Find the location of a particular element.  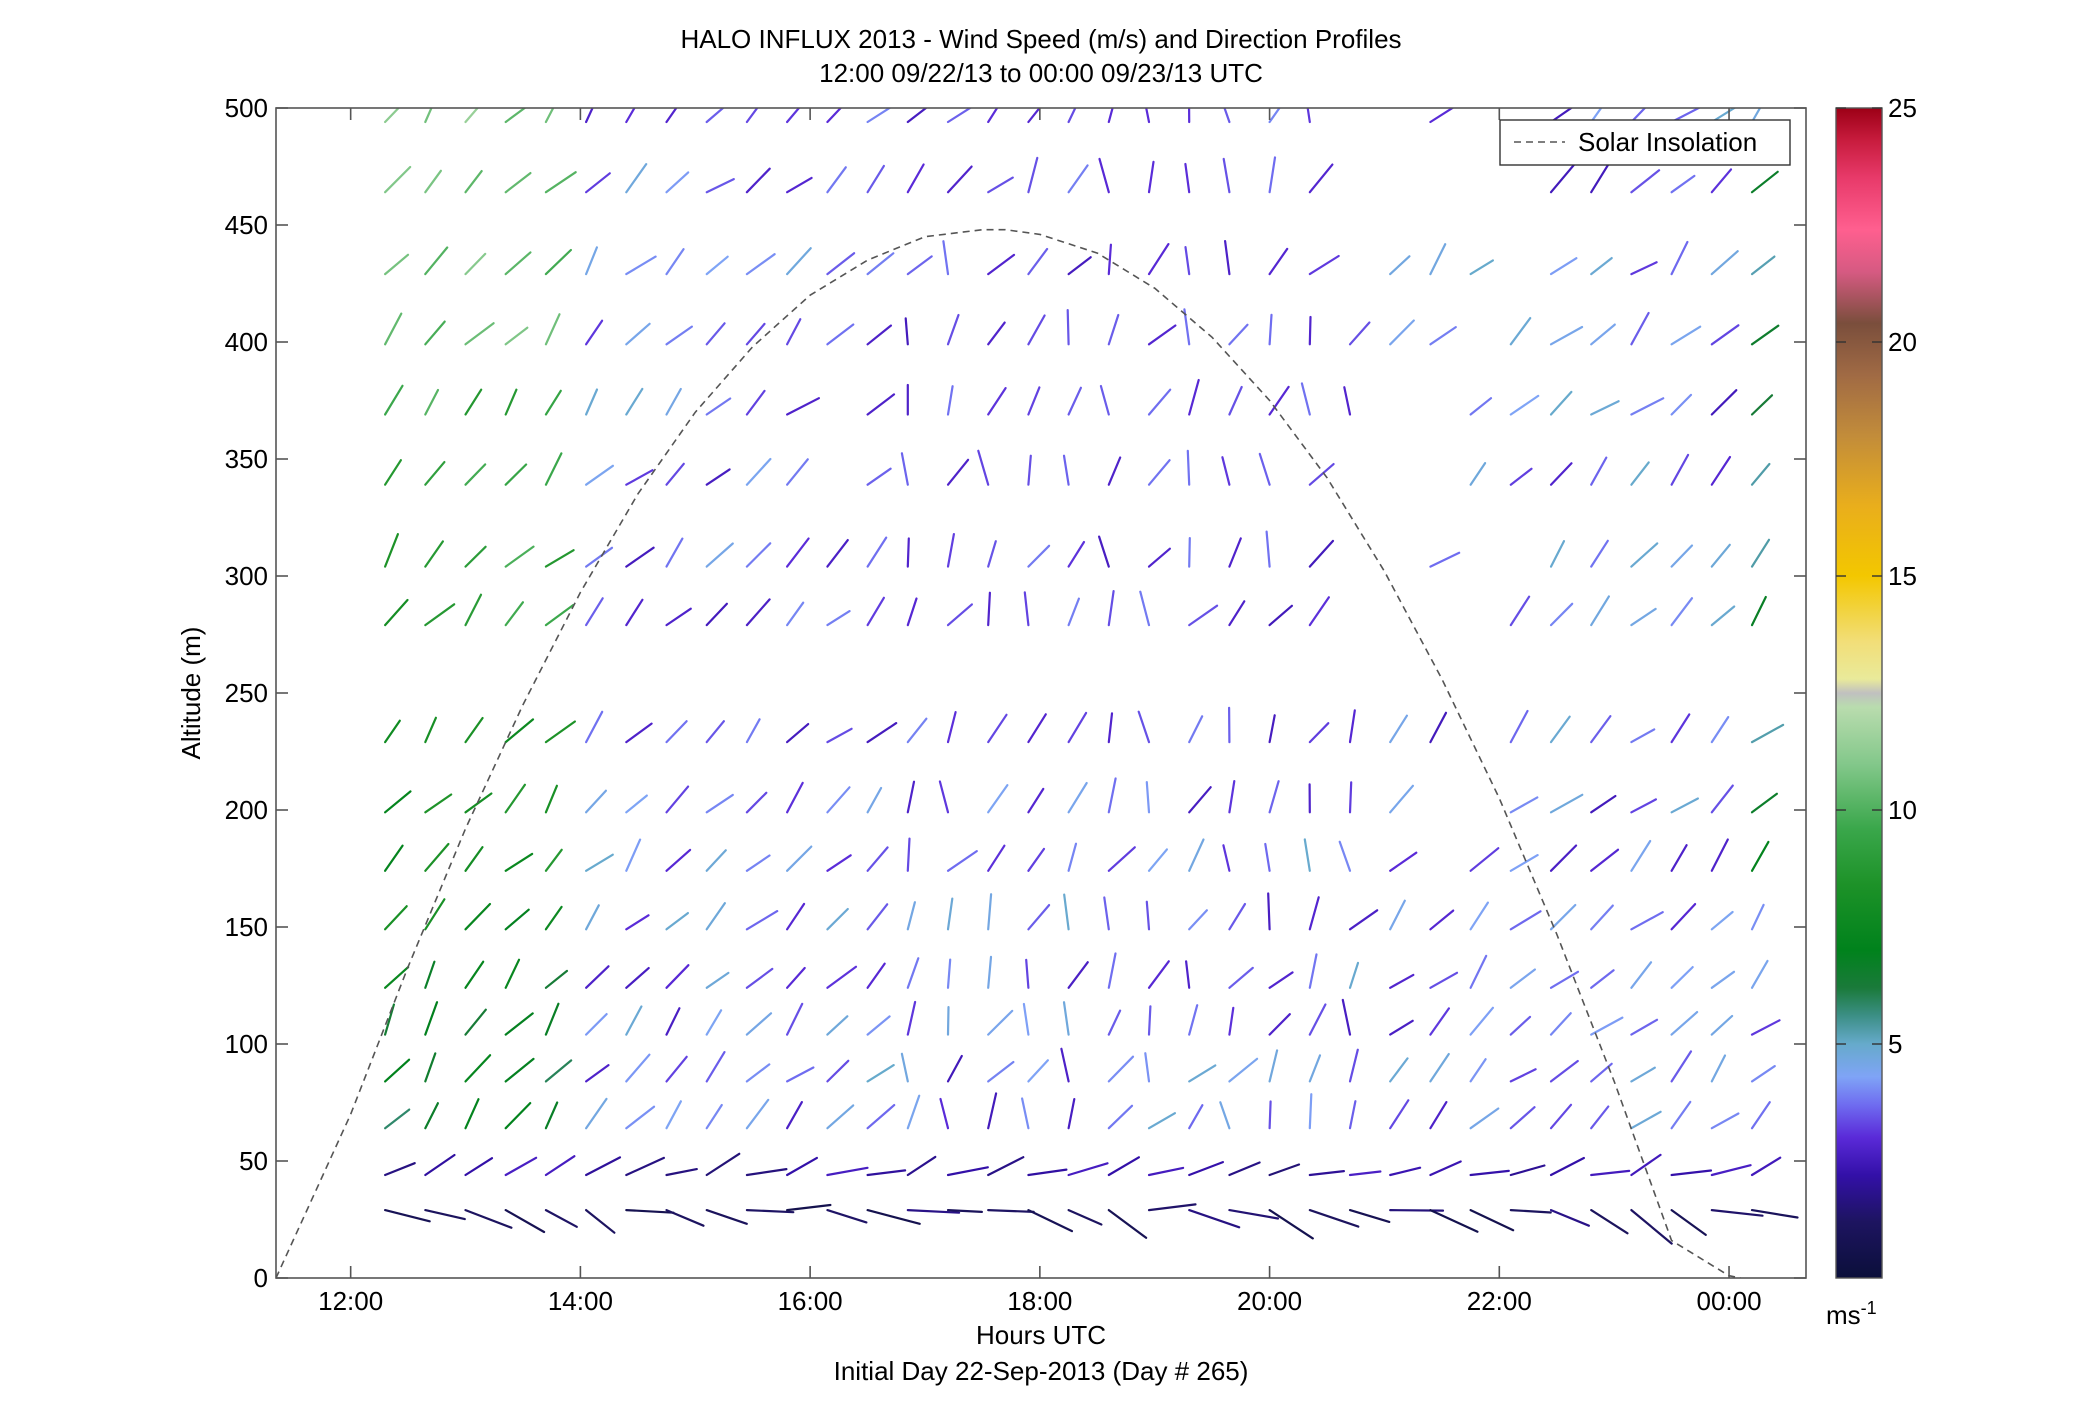

colorbar-tick-label: 25 is located at coordinates (1902, 108).